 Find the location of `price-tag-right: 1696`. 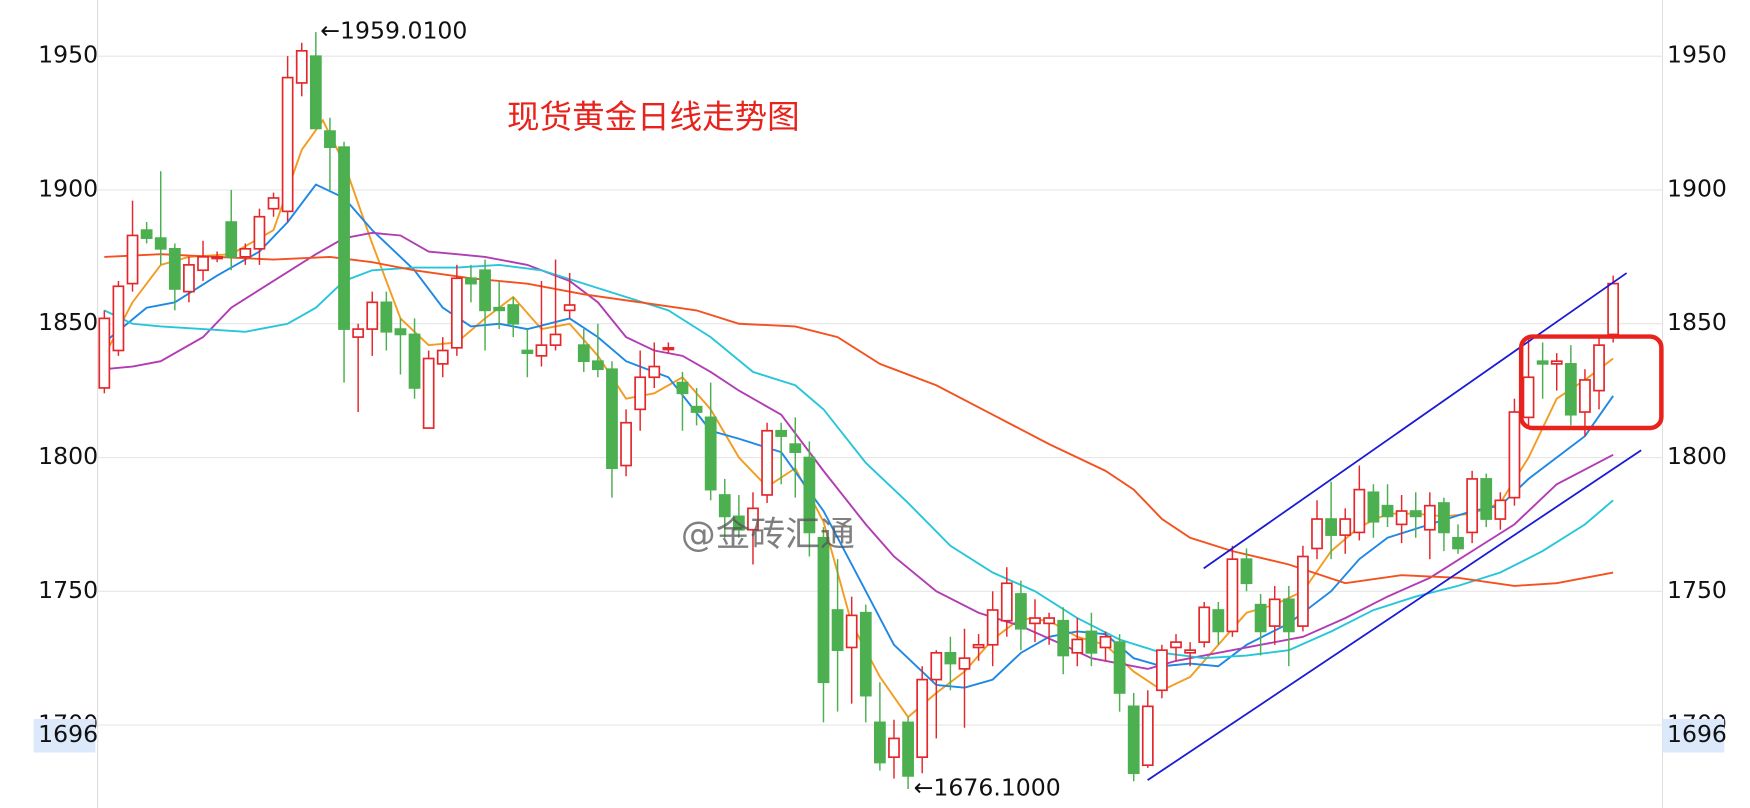

price-tag-right: 1696 is located at coordinates (1697, 734).